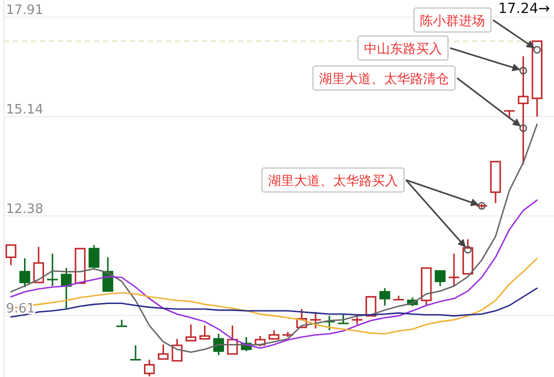 The width and height of the screenshot is (554, 377). What do you see at coordinates (25, 10) in the screenshot?
I see `y-tick-label: 17.91` at bounding box center [25, 10].